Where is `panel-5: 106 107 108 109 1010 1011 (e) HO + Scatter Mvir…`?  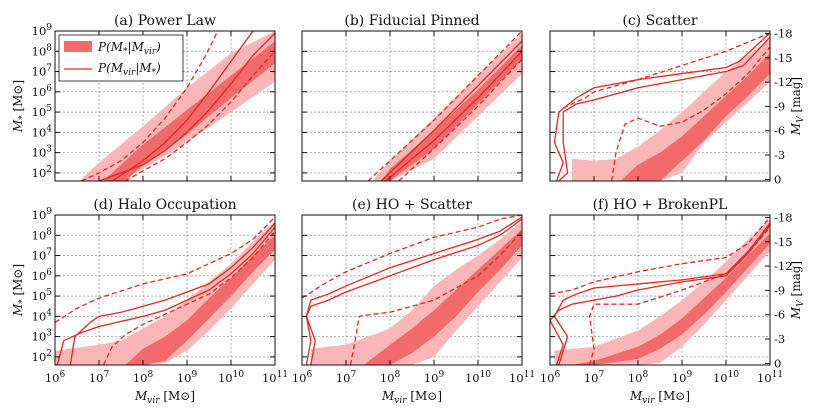
panel-5: 106 107 108 109 1010 1011 (e) HO + Scatter Mvir… is located at coordinates (413, 301).